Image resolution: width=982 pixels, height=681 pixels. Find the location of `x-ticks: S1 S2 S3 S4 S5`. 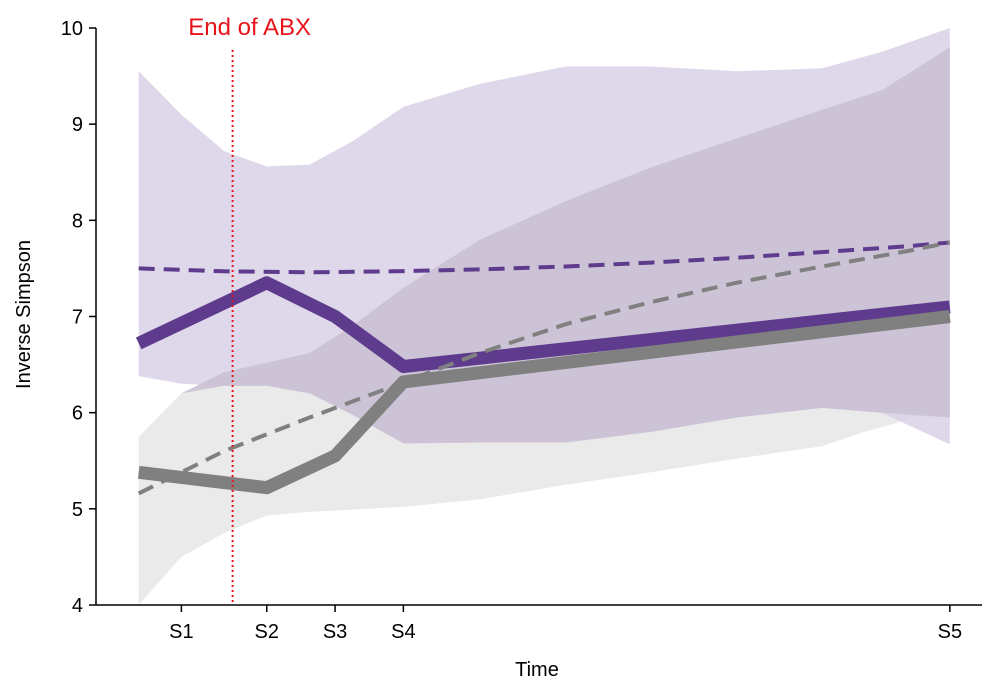

x-ticks: S1 S2 S3 S4 S5 is located at coordinates (565, 624).